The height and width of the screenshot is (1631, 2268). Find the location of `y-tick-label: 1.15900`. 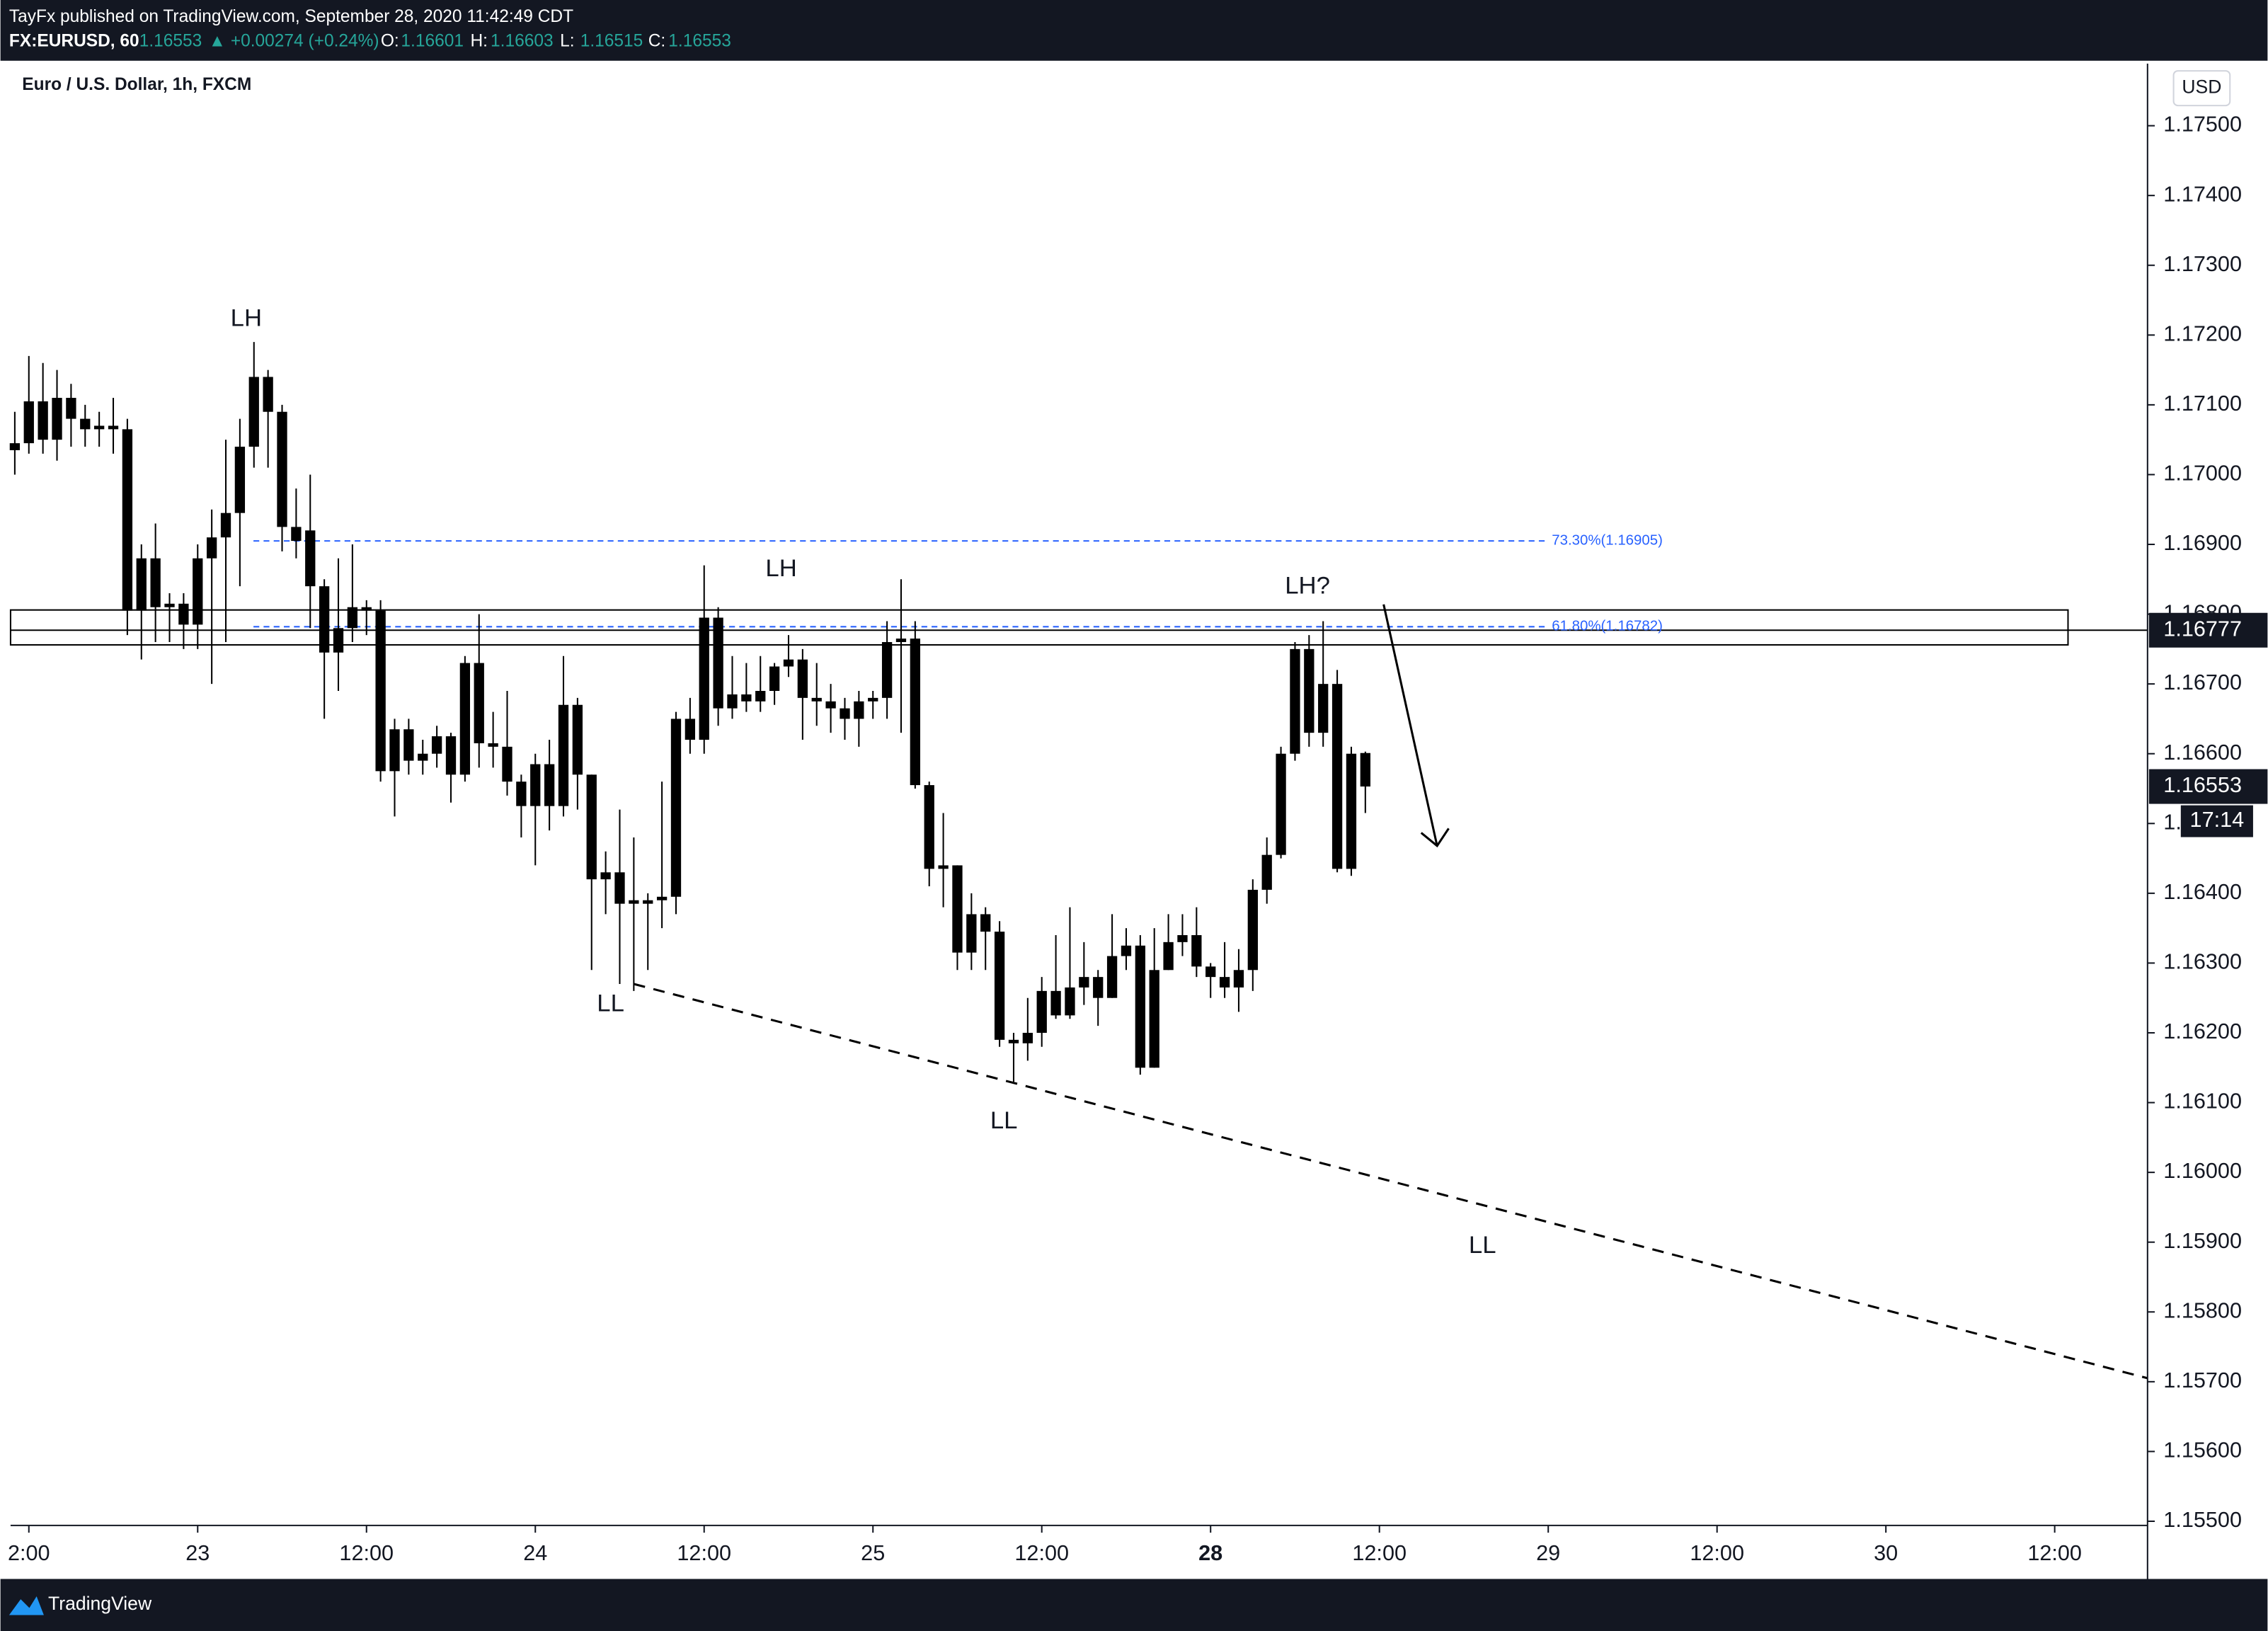

y-tick-label: 1.15900 is located at coordinates (2202, 1241).